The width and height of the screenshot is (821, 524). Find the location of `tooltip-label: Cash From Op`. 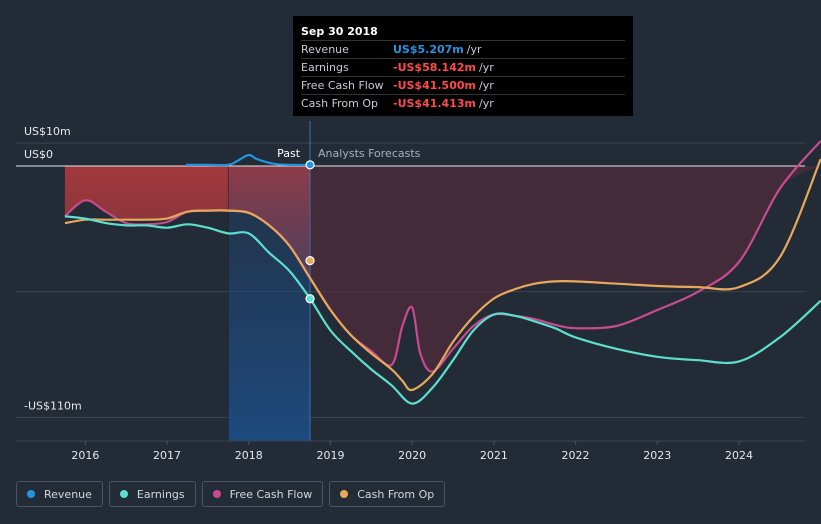

tooltip-label: Cash From Op is located at coordinates (340, 103).